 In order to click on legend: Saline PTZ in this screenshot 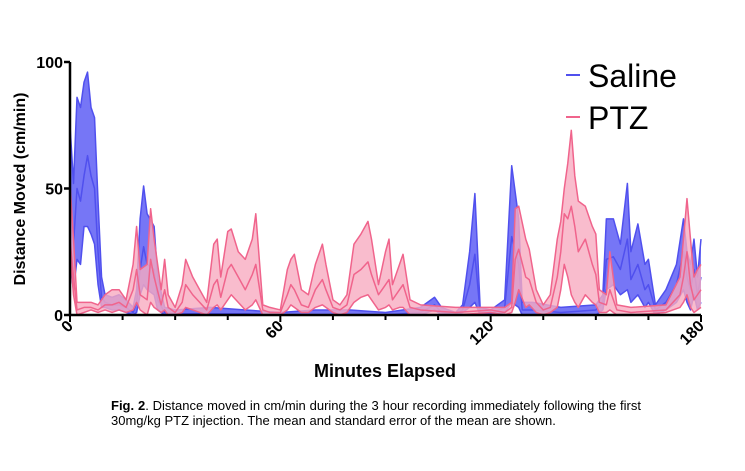, I will do `click(621, 97)`.